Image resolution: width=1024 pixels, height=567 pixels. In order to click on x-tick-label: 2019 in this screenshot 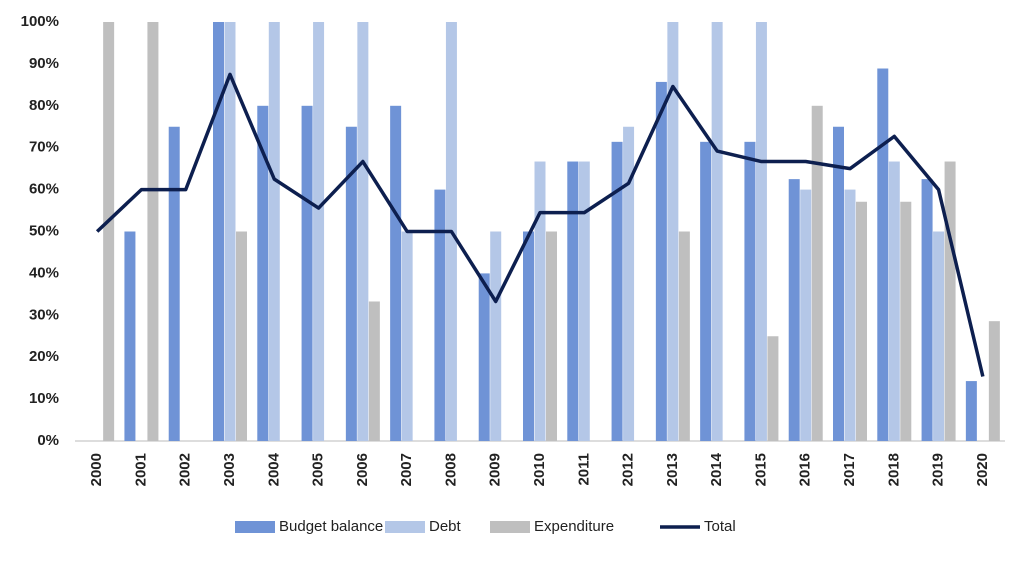, I will do `click(938, 469)`.